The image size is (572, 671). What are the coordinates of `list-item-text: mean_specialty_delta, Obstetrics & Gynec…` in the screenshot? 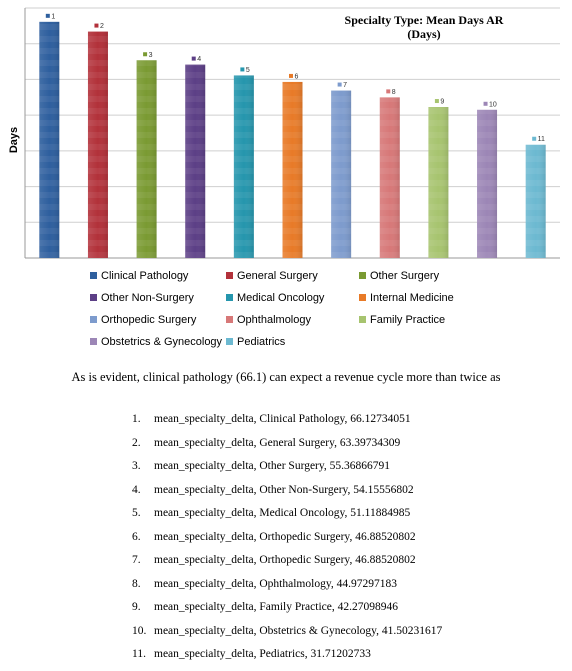 It's located at (298, 630).